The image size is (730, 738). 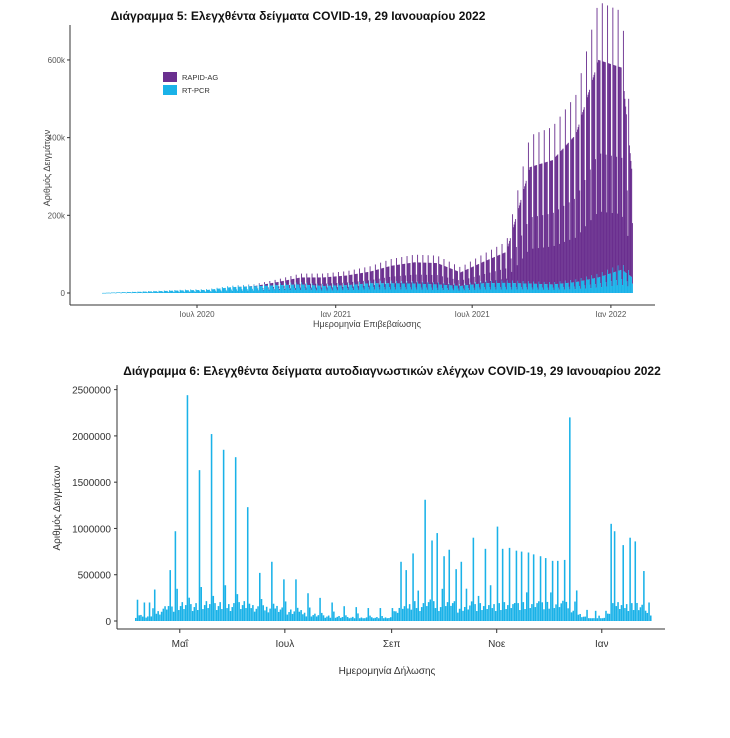 I want to click on x-tick-label: Μαΐ, so click(x=180, y=644).